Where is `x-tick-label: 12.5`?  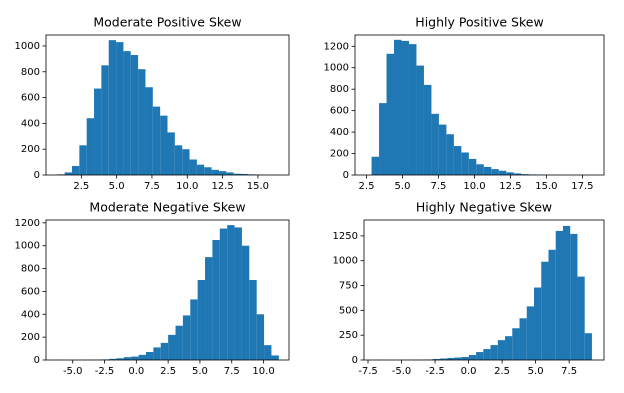
x-tick-label: 12.5 is located at coordinates (222, 186).